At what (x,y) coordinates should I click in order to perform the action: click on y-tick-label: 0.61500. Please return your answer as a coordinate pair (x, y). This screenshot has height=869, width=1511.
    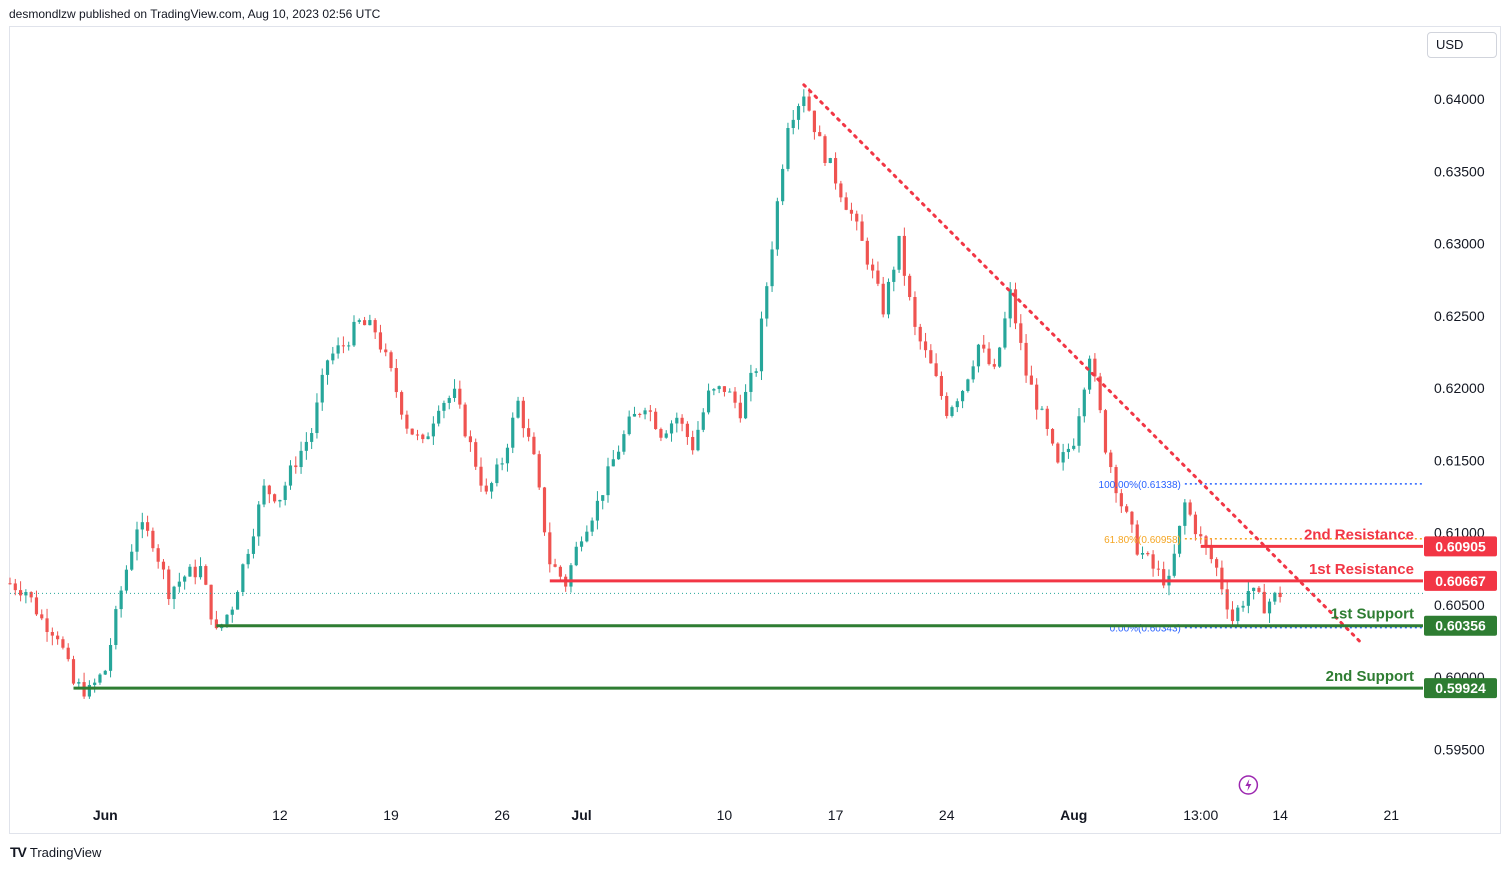
    Looking at the image, I should click on (1459, 460).